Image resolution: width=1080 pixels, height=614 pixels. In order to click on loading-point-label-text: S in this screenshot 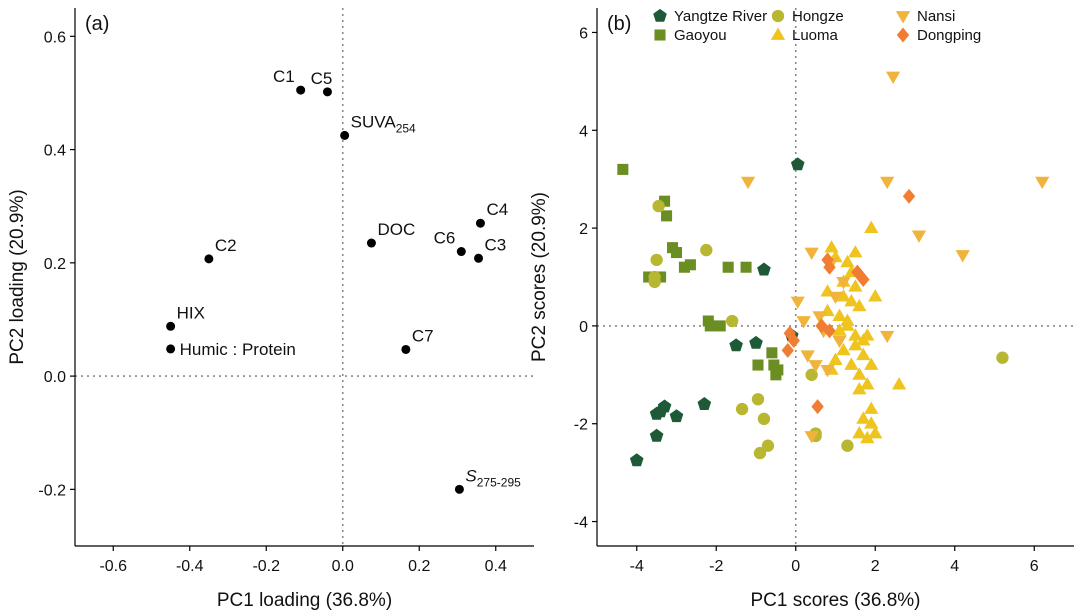, I will do `click(471, 475)`.